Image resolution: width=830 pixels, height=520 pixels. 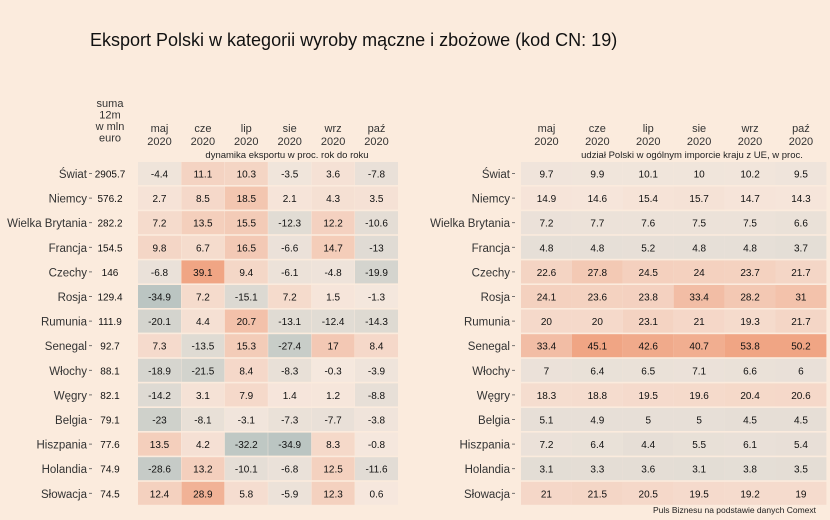 What do you see at coordinates (597, 445) in the screenshot?
I see `cell-value: 6.4` at bounding box center [597, 445].